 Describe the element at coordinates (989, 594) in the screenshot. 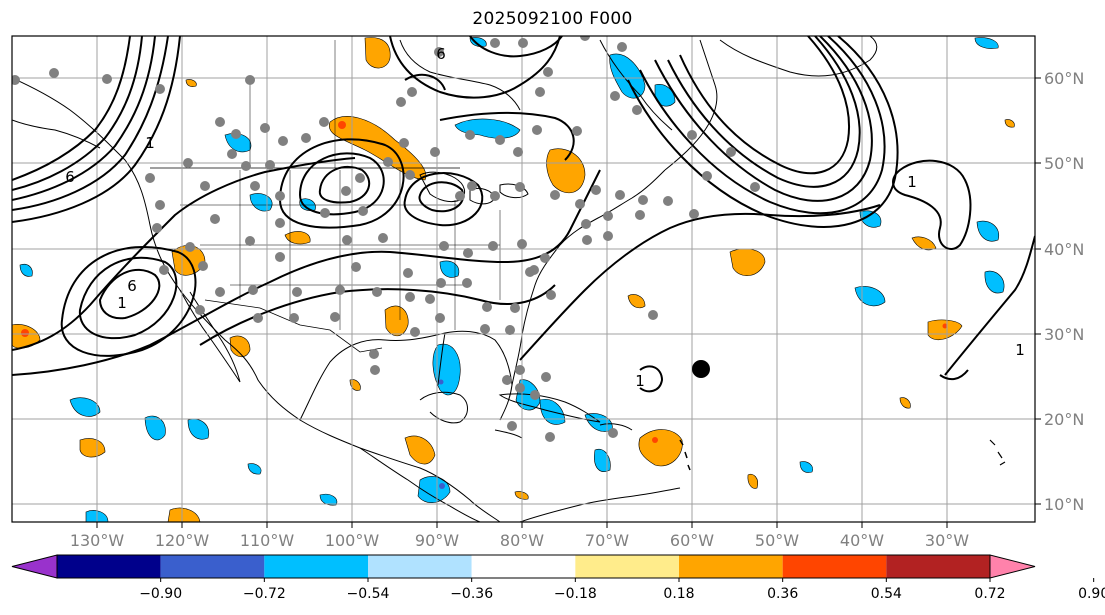

I see `colorbar-tick-label: 0.72` at that location.